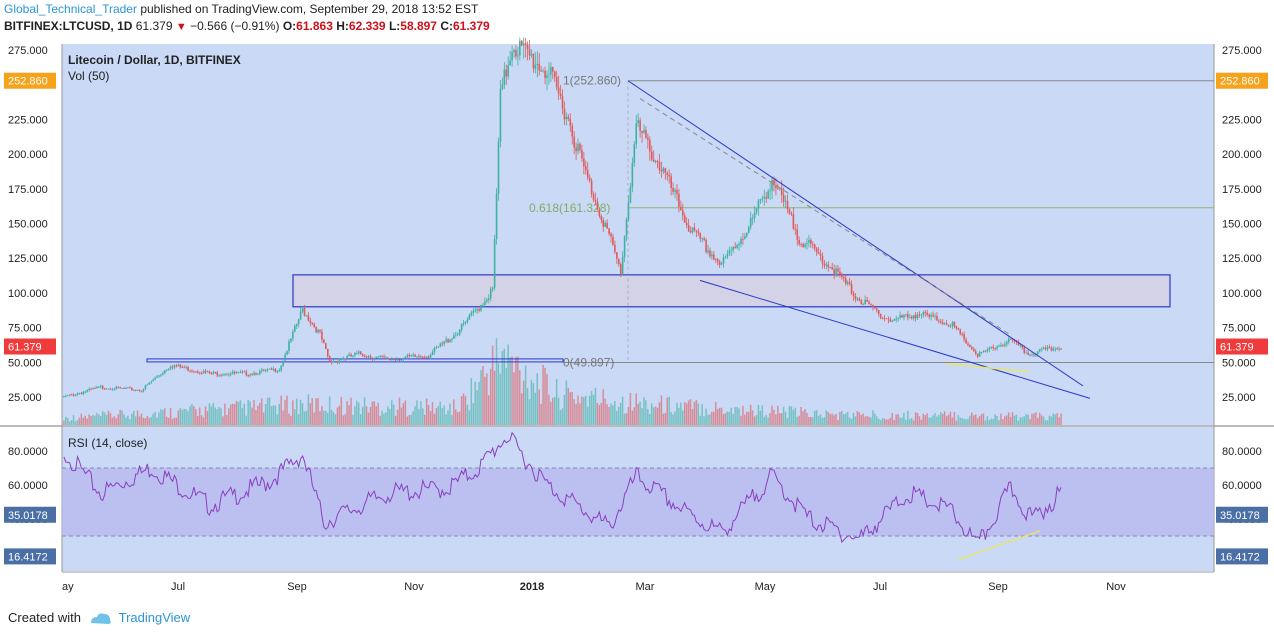  Describe the element at coordinates (998, 587) in the screenshot. I see `time-tick-label: Sep` at that location.